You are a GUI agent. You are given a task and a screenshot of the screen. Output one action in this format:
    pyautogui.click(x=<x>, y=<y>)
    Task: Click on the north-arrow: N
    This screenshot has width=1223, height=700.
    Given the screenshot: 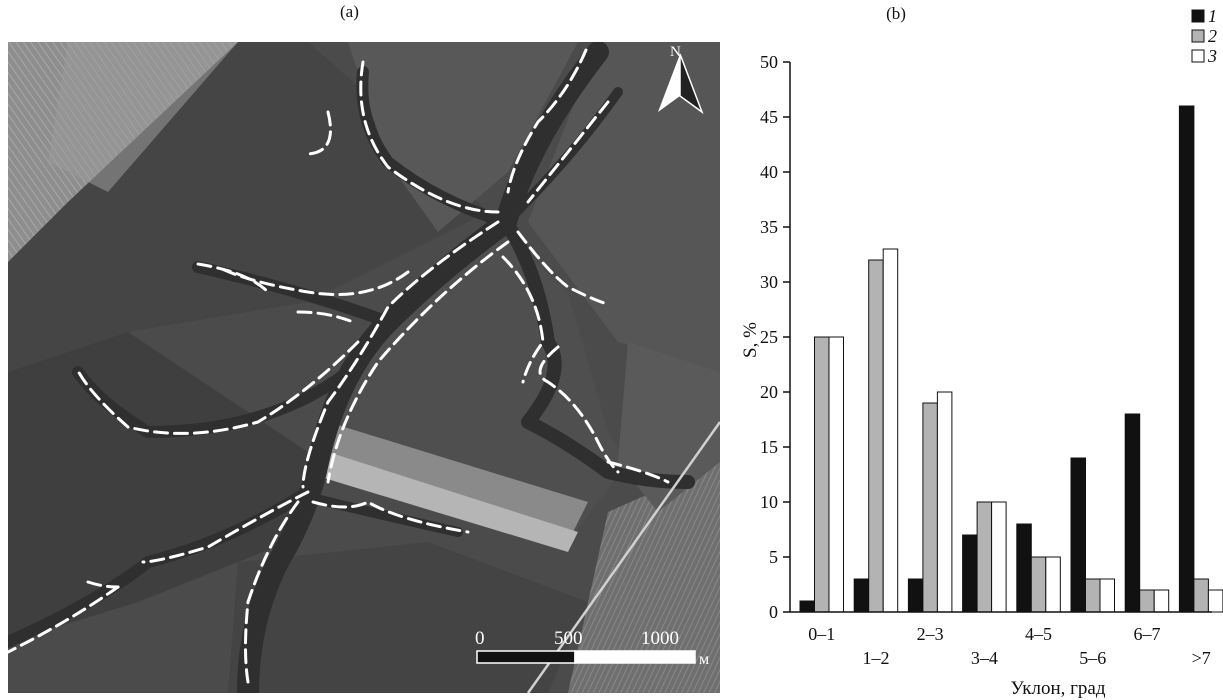 What is the action you would take?
    pyautogui.click(x=681, y=79)
    